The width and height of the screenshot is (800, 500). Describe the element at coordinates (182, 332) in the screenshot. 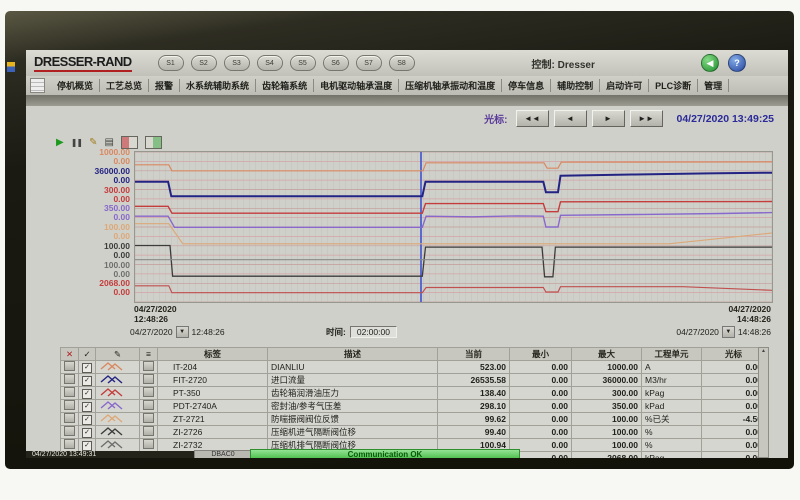

I see `start-picker-dropdown-icon: ▼` at that location.